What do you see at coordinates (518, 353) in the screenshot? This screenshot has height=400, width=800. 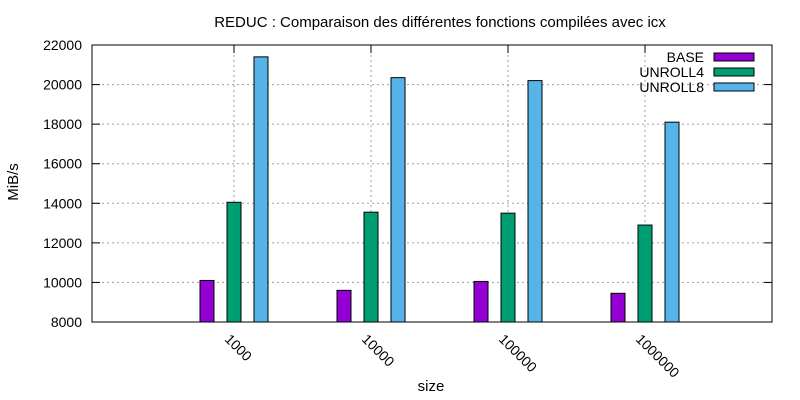 I see `x-tick-label: 100000` at bounding box center [518, 353].